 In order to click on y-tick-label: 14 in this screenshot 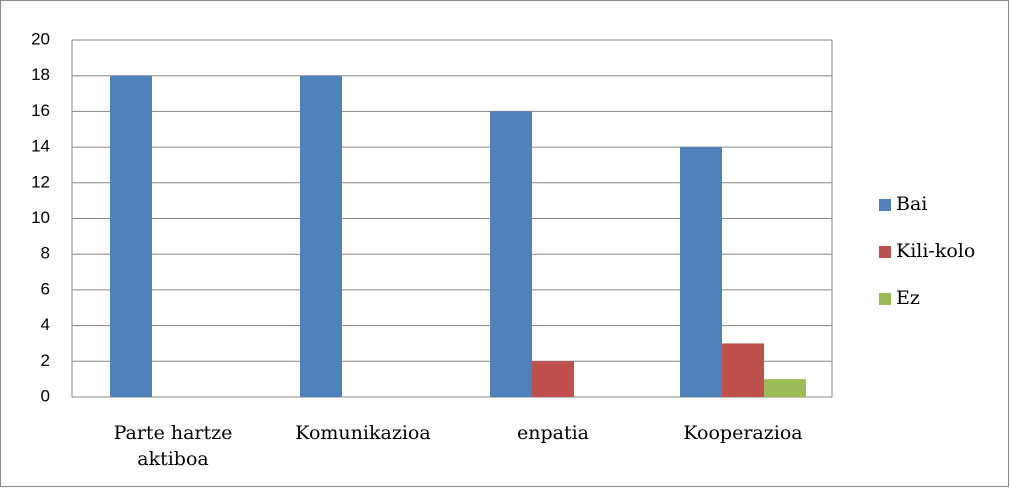, I will do `click(40, 146)`.